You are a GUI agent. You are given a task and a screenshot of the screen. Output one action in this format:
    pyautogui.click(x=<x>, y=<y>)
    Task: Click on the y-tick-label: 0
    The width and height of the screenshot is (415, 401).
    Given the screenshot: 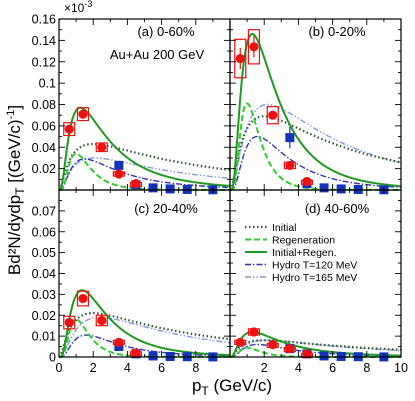 What is the action you would take?
    pyautogui.click(x=52, y=358)
    